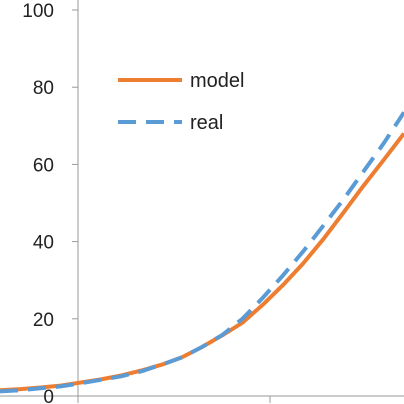  I want to click on legend: model real, so click(181, 102).